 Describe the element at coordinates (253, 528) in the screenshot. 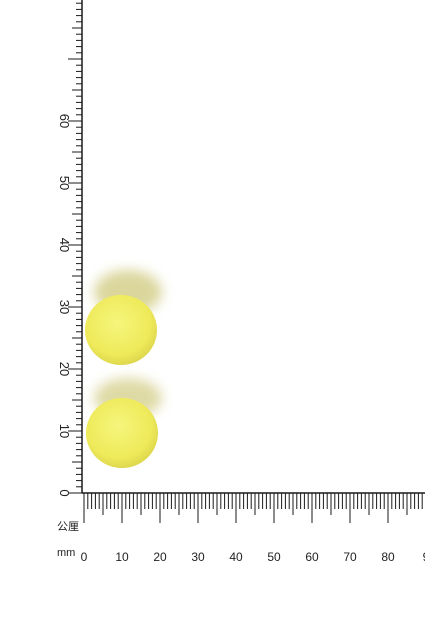

I see `horizontal-ruler: 0 10 20 30 40 50 60 70 80 9` at that location.